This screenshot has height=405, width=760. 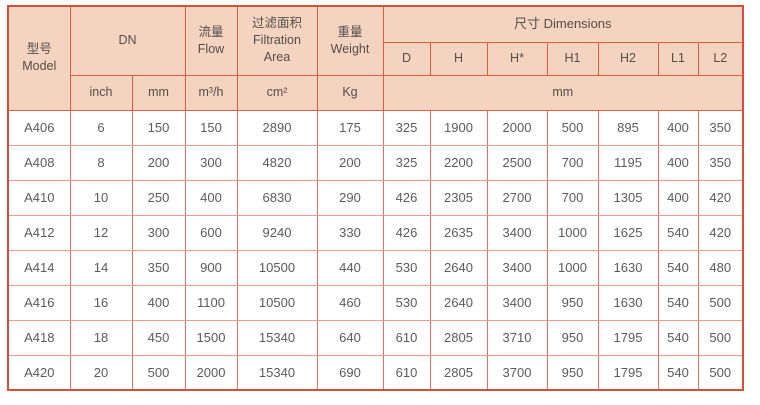 What do you see at coordinates (211, 232) in the screenshot?
I see `value-cell: 600` at bounding box center [211, 232].